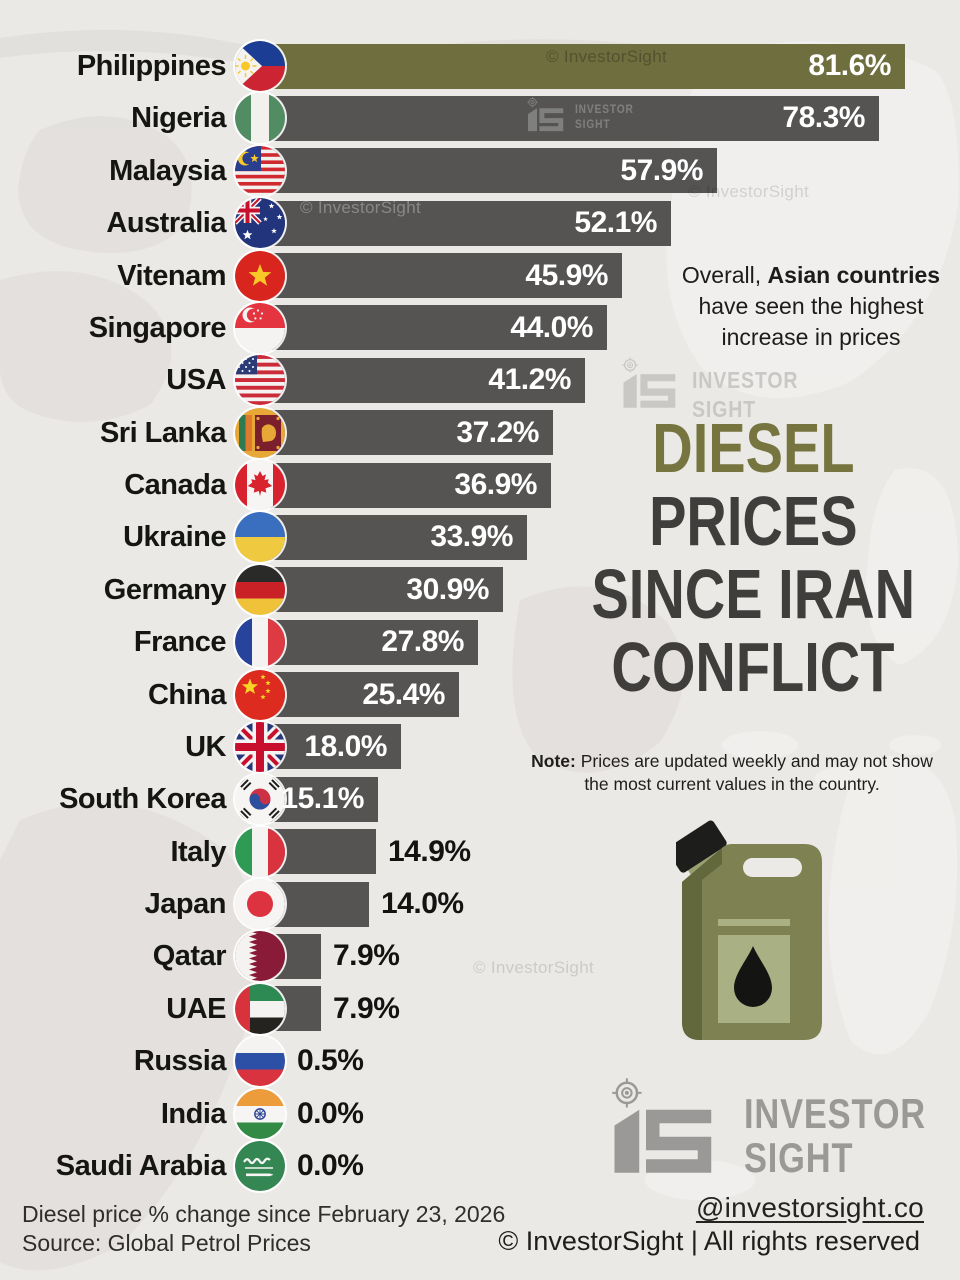  Describe the element at coordinates (260, 170) in the screenshot. I see `my-flag-icon` at that location.